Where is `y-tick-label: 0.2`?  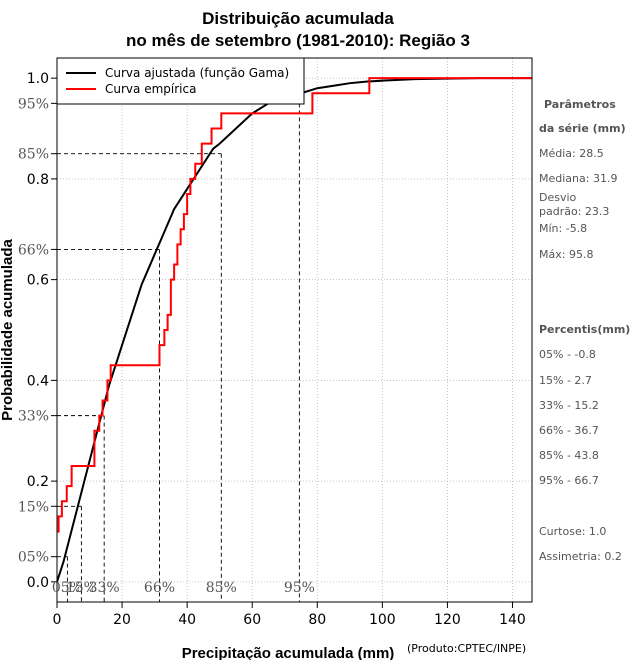 y-tick-label: 0.2 is located at coordinates (38, 482).